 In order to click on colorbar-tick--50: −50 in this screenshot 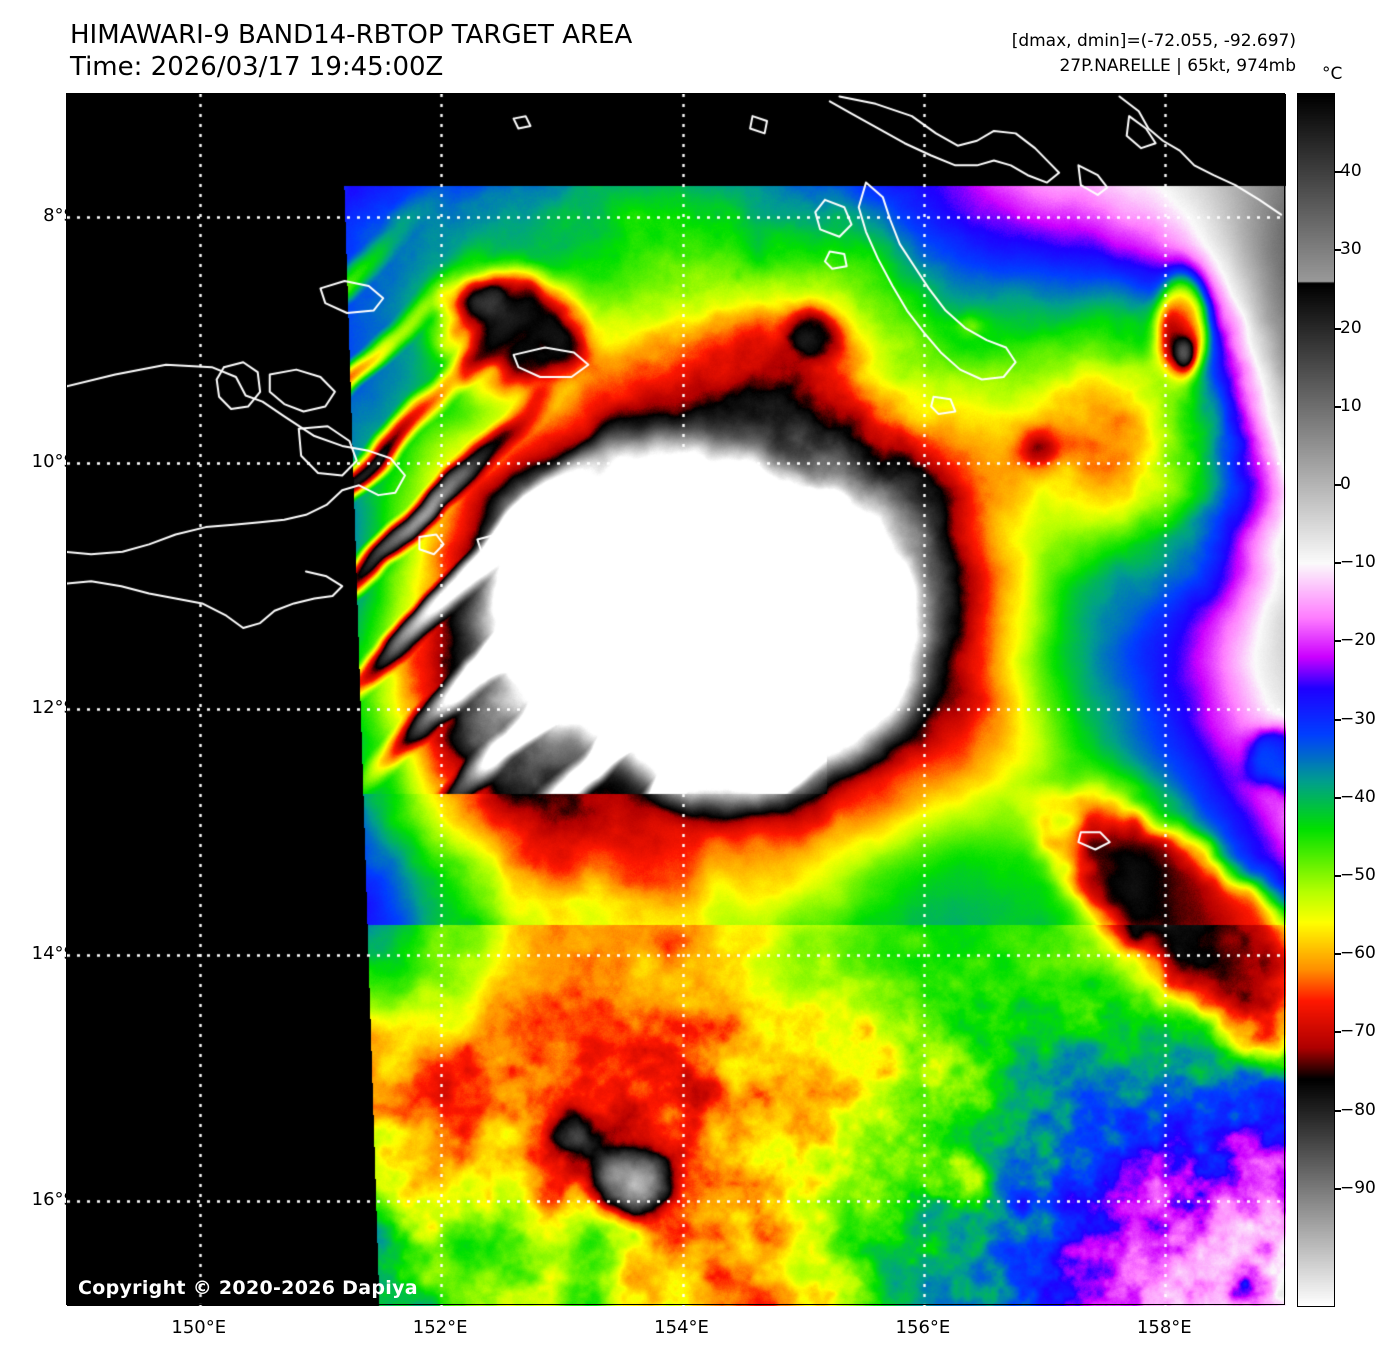, I will do `click(1358, 874)`.